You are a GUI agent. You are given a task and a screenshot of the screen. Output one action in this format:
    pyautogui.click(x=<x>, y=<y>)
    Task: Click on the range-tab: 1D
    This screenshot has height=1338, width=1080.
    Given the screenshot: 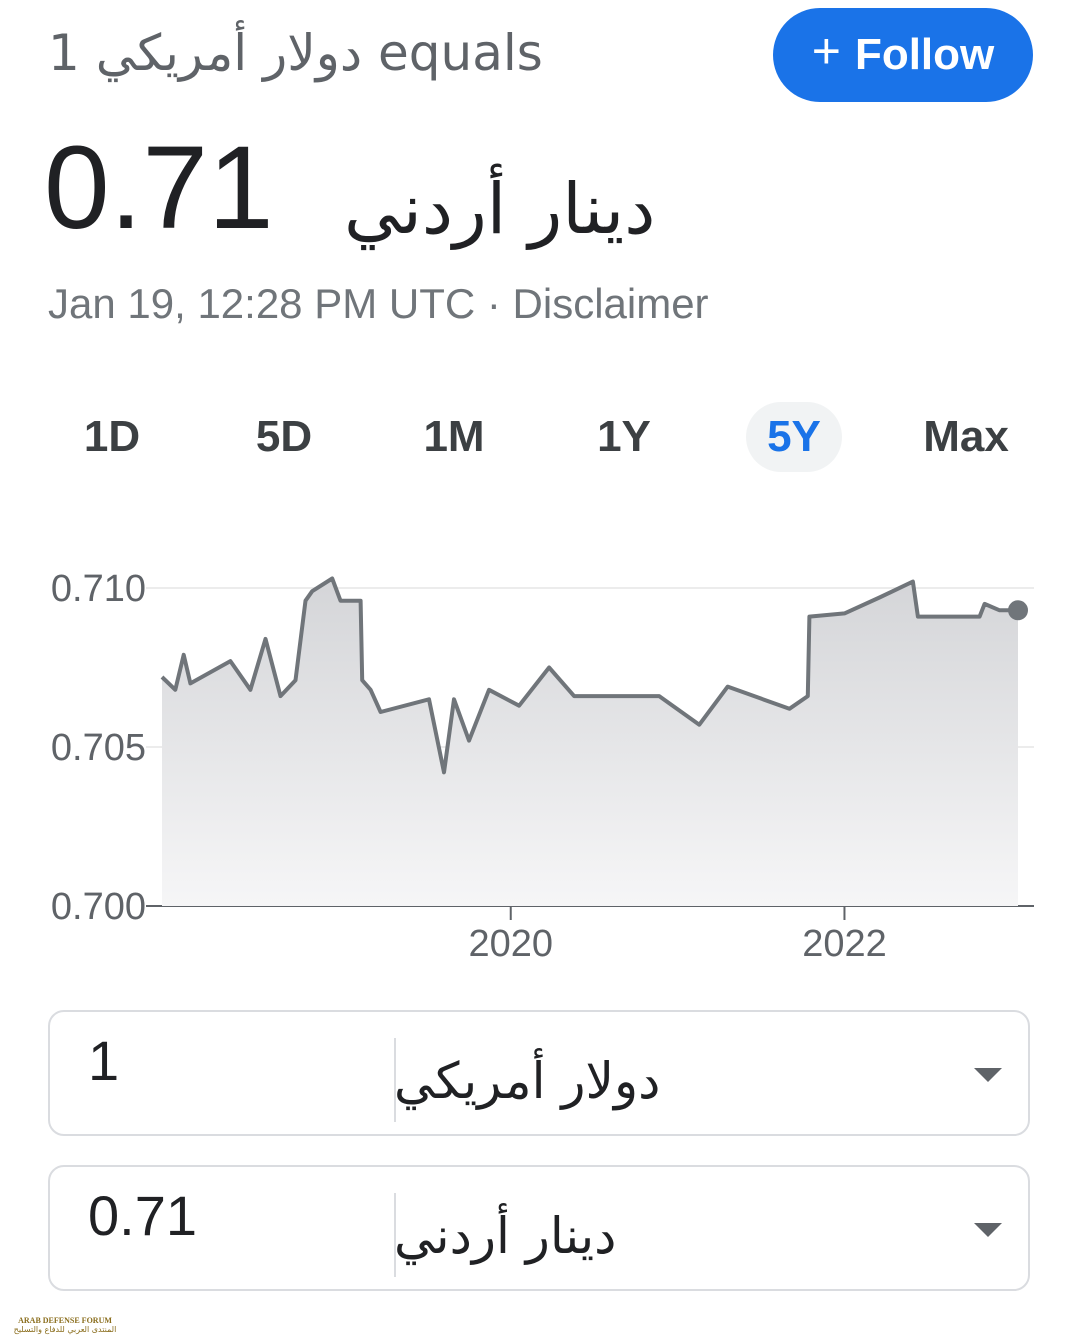 What is the action you would take?
    pyautogui.click(x=112, y=436)
    